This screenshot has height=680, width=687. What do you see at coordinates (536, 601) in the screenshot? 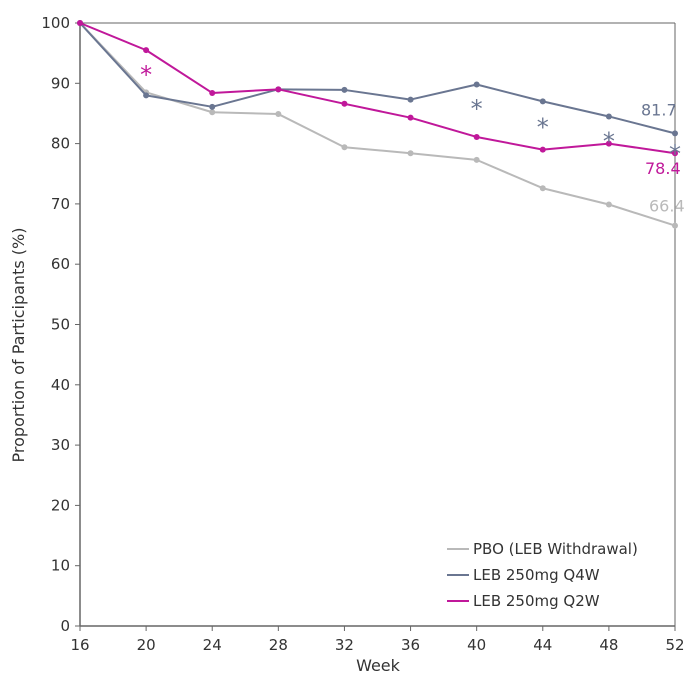
I see `legend-label: LEB 250mg Q2W` at bounding box center [536, 601].